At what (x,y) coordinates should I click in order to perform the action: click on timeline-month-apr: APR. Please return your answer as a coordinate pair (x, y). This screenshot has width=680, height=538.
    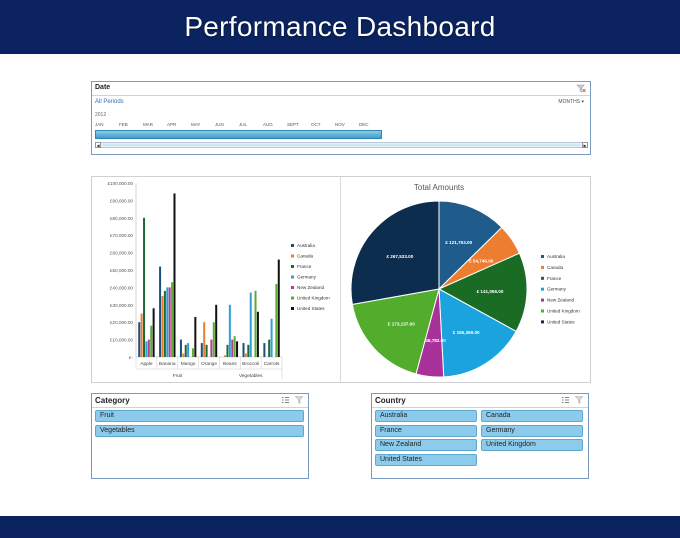
    Looking at the image, I should click on (172, 124).